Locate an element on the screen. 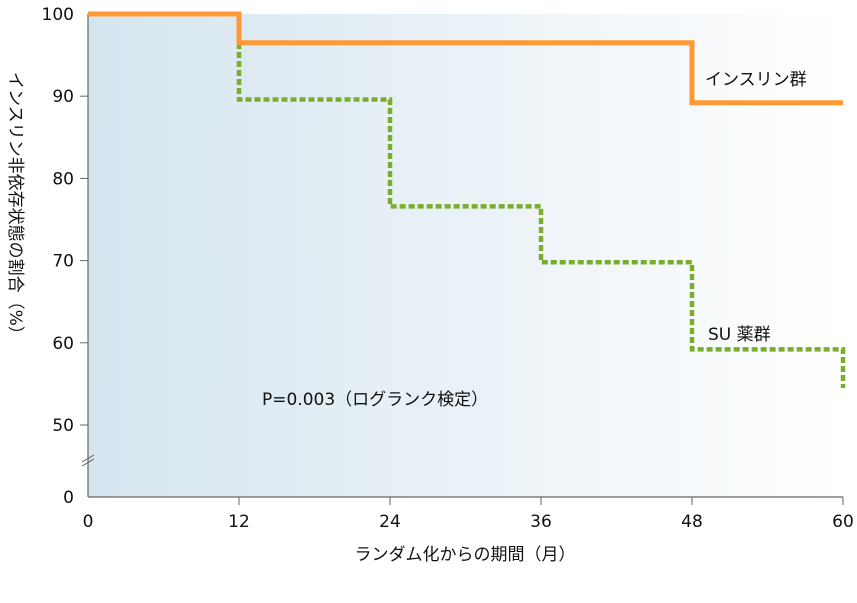 The height and width of the screenshot is (603, 857). y-tick-label: 90 is located at coordinates (63, 97).